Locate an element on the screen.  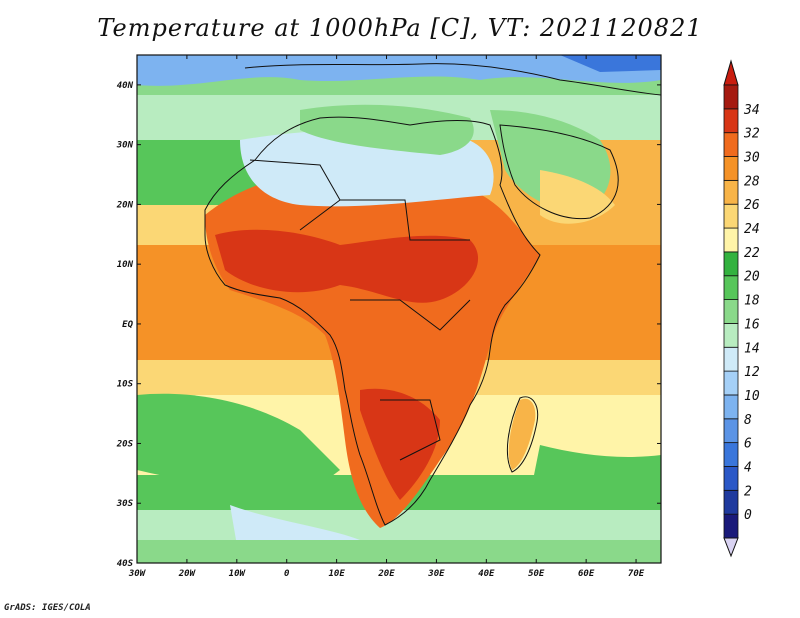
lat-tick-label: 30N is located at coordinates (125, 146).